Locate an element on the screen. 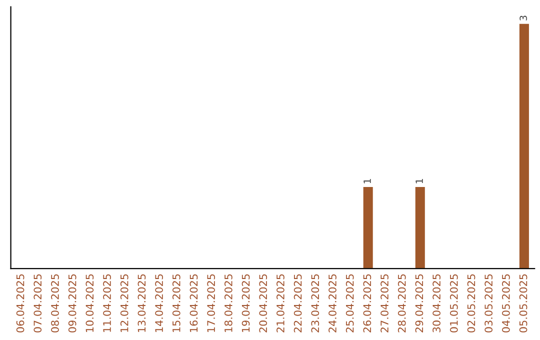 Image resolution: width=540 pixels, height=340 pixels. x-tick-label: 26.04.2025 is located at coordinates (367, 303).